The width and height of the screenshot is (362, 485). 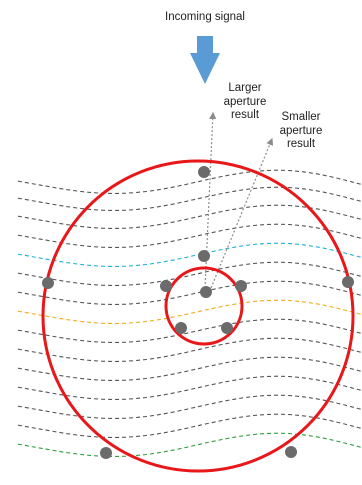 What do you see at coordinates (204, 306) in the screenshot?
I see `small-aperture-circle` at bounding box center [204, 306].